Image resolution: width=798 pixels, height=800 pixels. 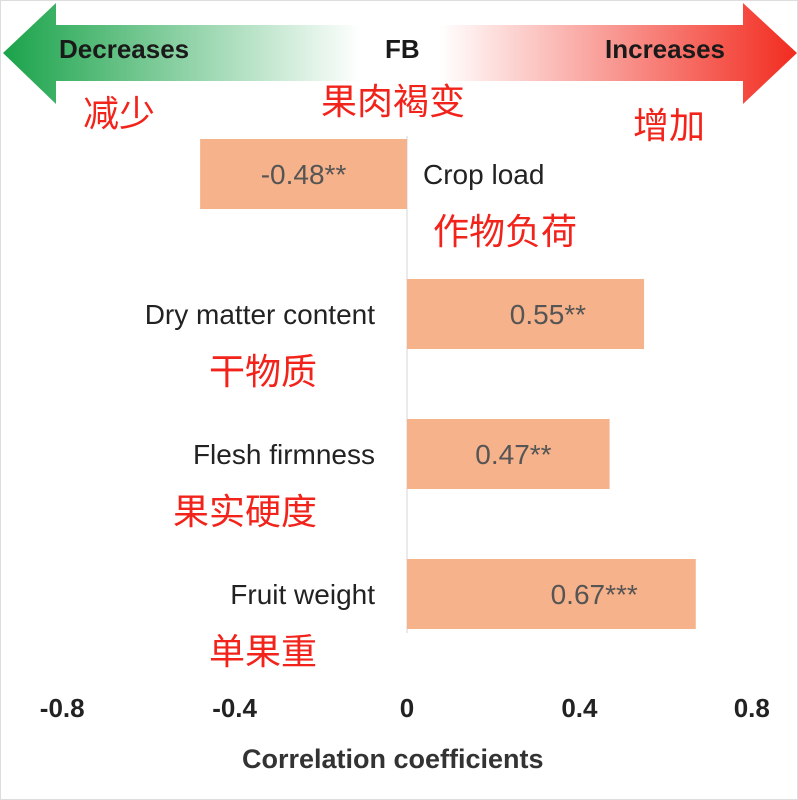 I want to click on category-label-cn: 果实硬度, so click(x=244, y=512).